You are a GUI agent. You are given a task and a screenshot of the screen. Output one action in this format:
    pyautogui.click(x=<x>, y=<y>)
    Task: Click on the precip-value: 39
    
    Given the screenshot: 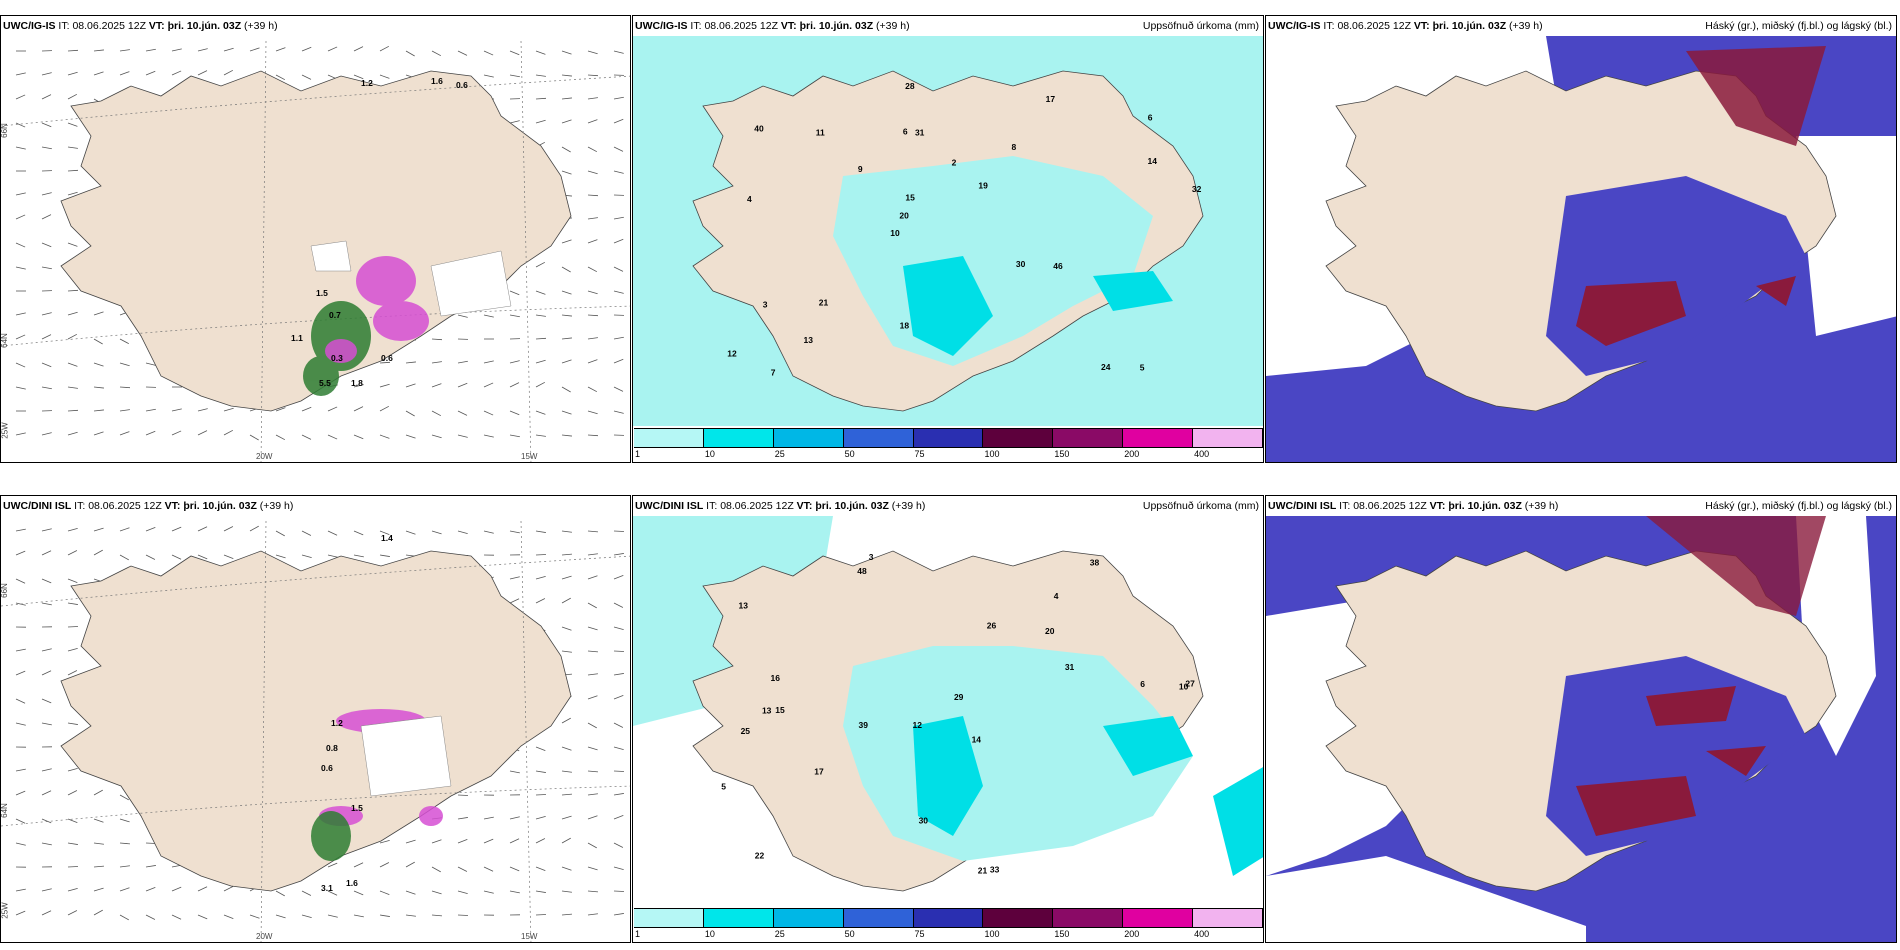 What is the action you would take?
    pyautogui.click(x=863, y=725)
    